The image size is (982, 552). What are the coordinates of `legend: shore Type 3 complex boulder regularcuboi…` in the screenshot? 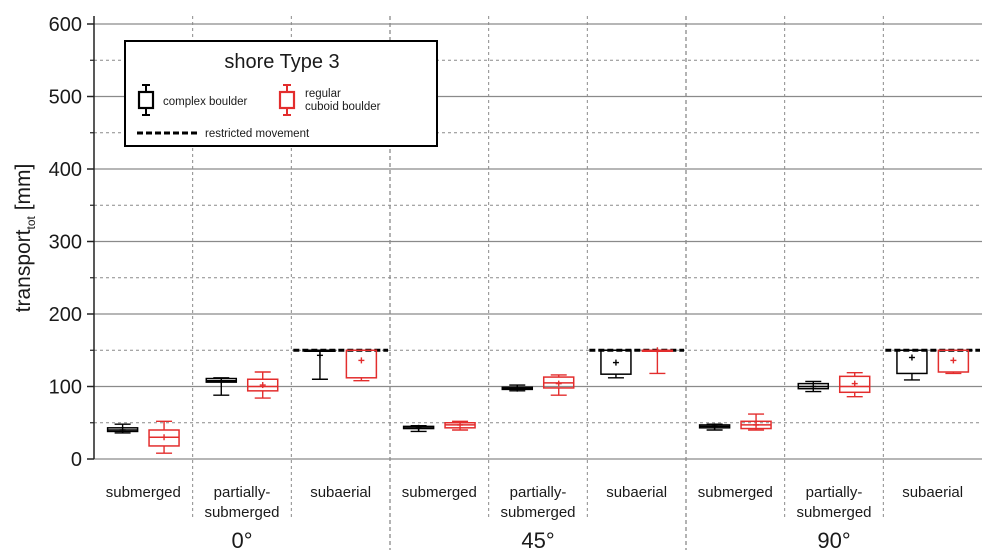 It's located at (281, 93).